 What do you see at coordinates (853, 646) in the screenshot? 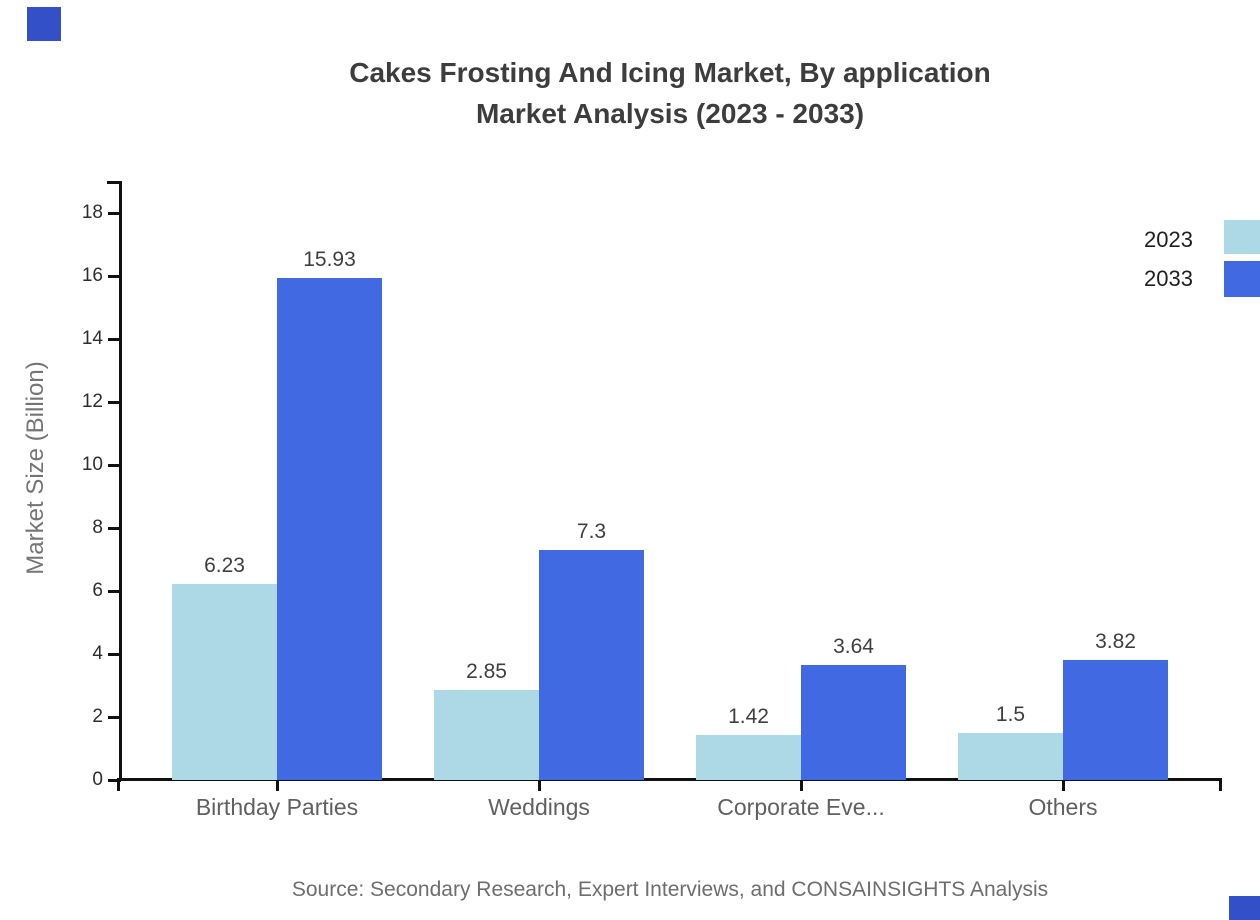
I see `bar-value-label: 3.64` at bounding box center [853, 646].